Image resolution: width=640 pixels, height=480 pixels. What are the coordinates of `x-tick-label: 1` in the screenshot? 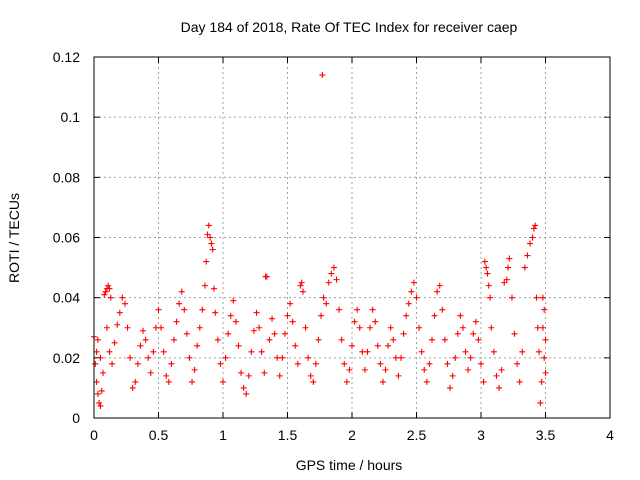 It's located at (223, 435).